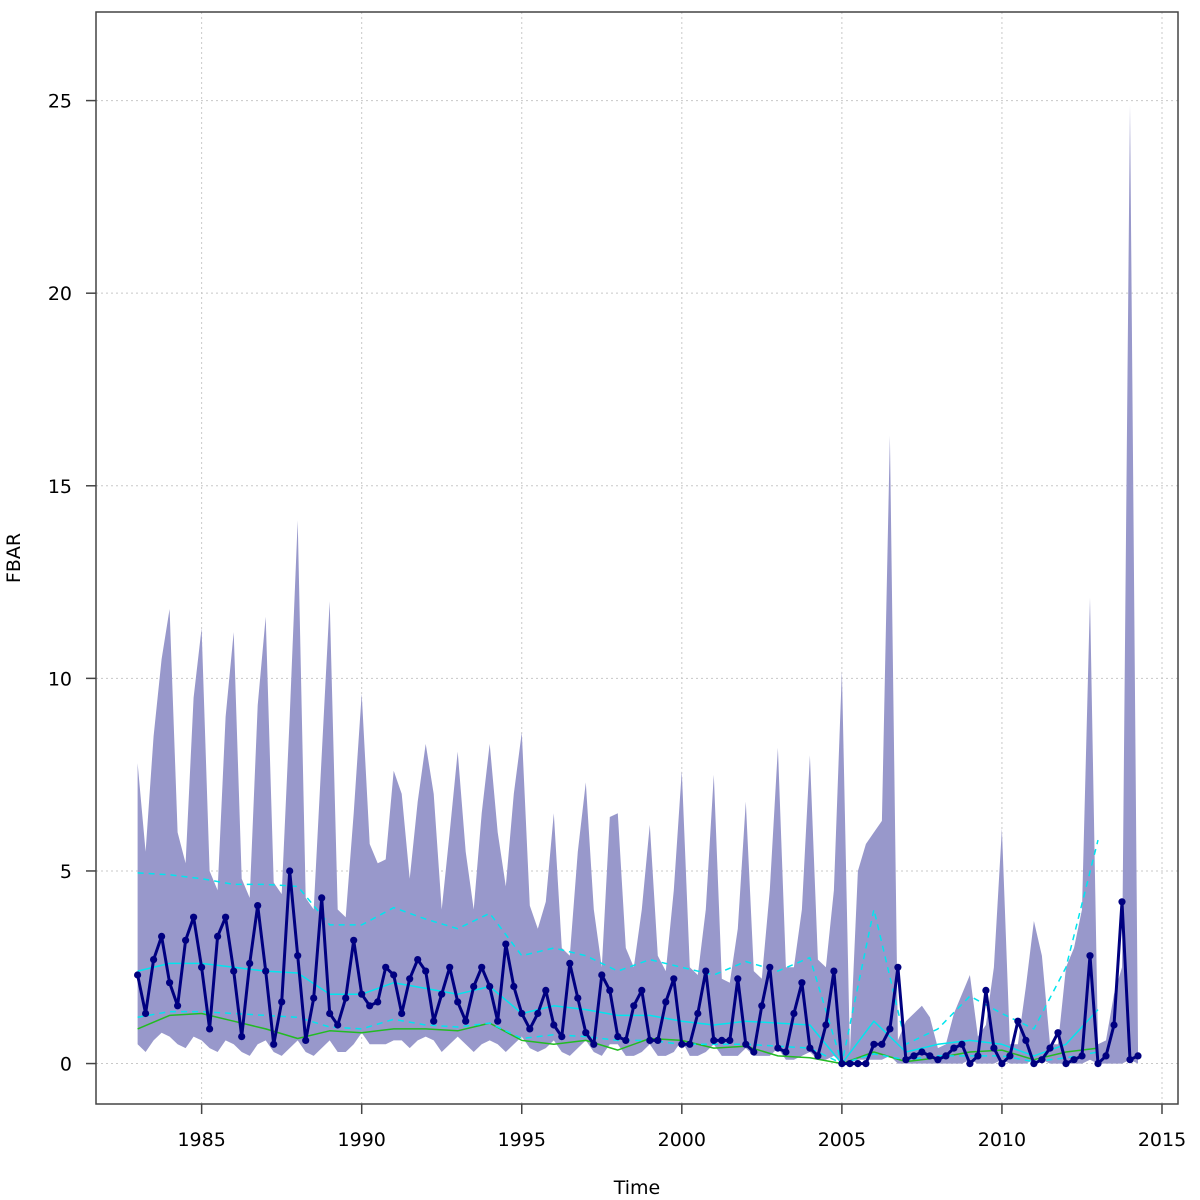  Describe the element at coordinates (60, 487) in the screenshot. I see `y-tick-label: 15` at that location.